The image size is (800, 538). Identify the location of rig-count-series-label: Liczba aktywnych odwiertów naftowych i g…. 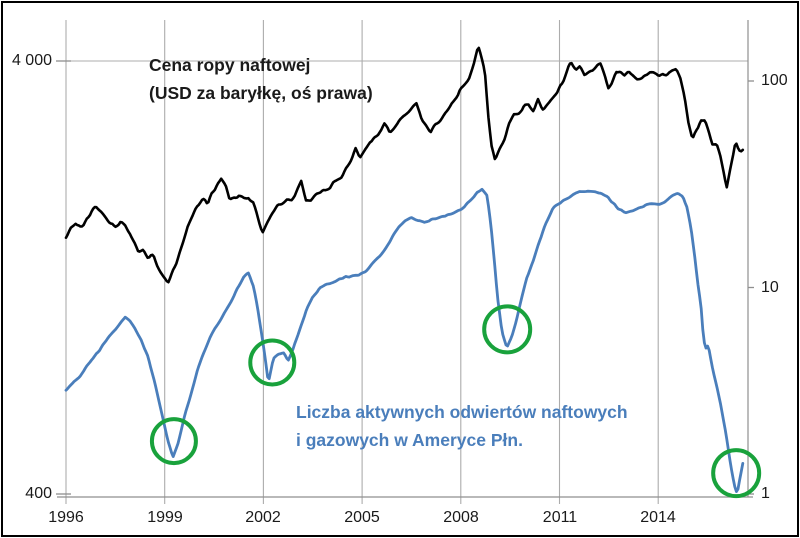
(462, 426).